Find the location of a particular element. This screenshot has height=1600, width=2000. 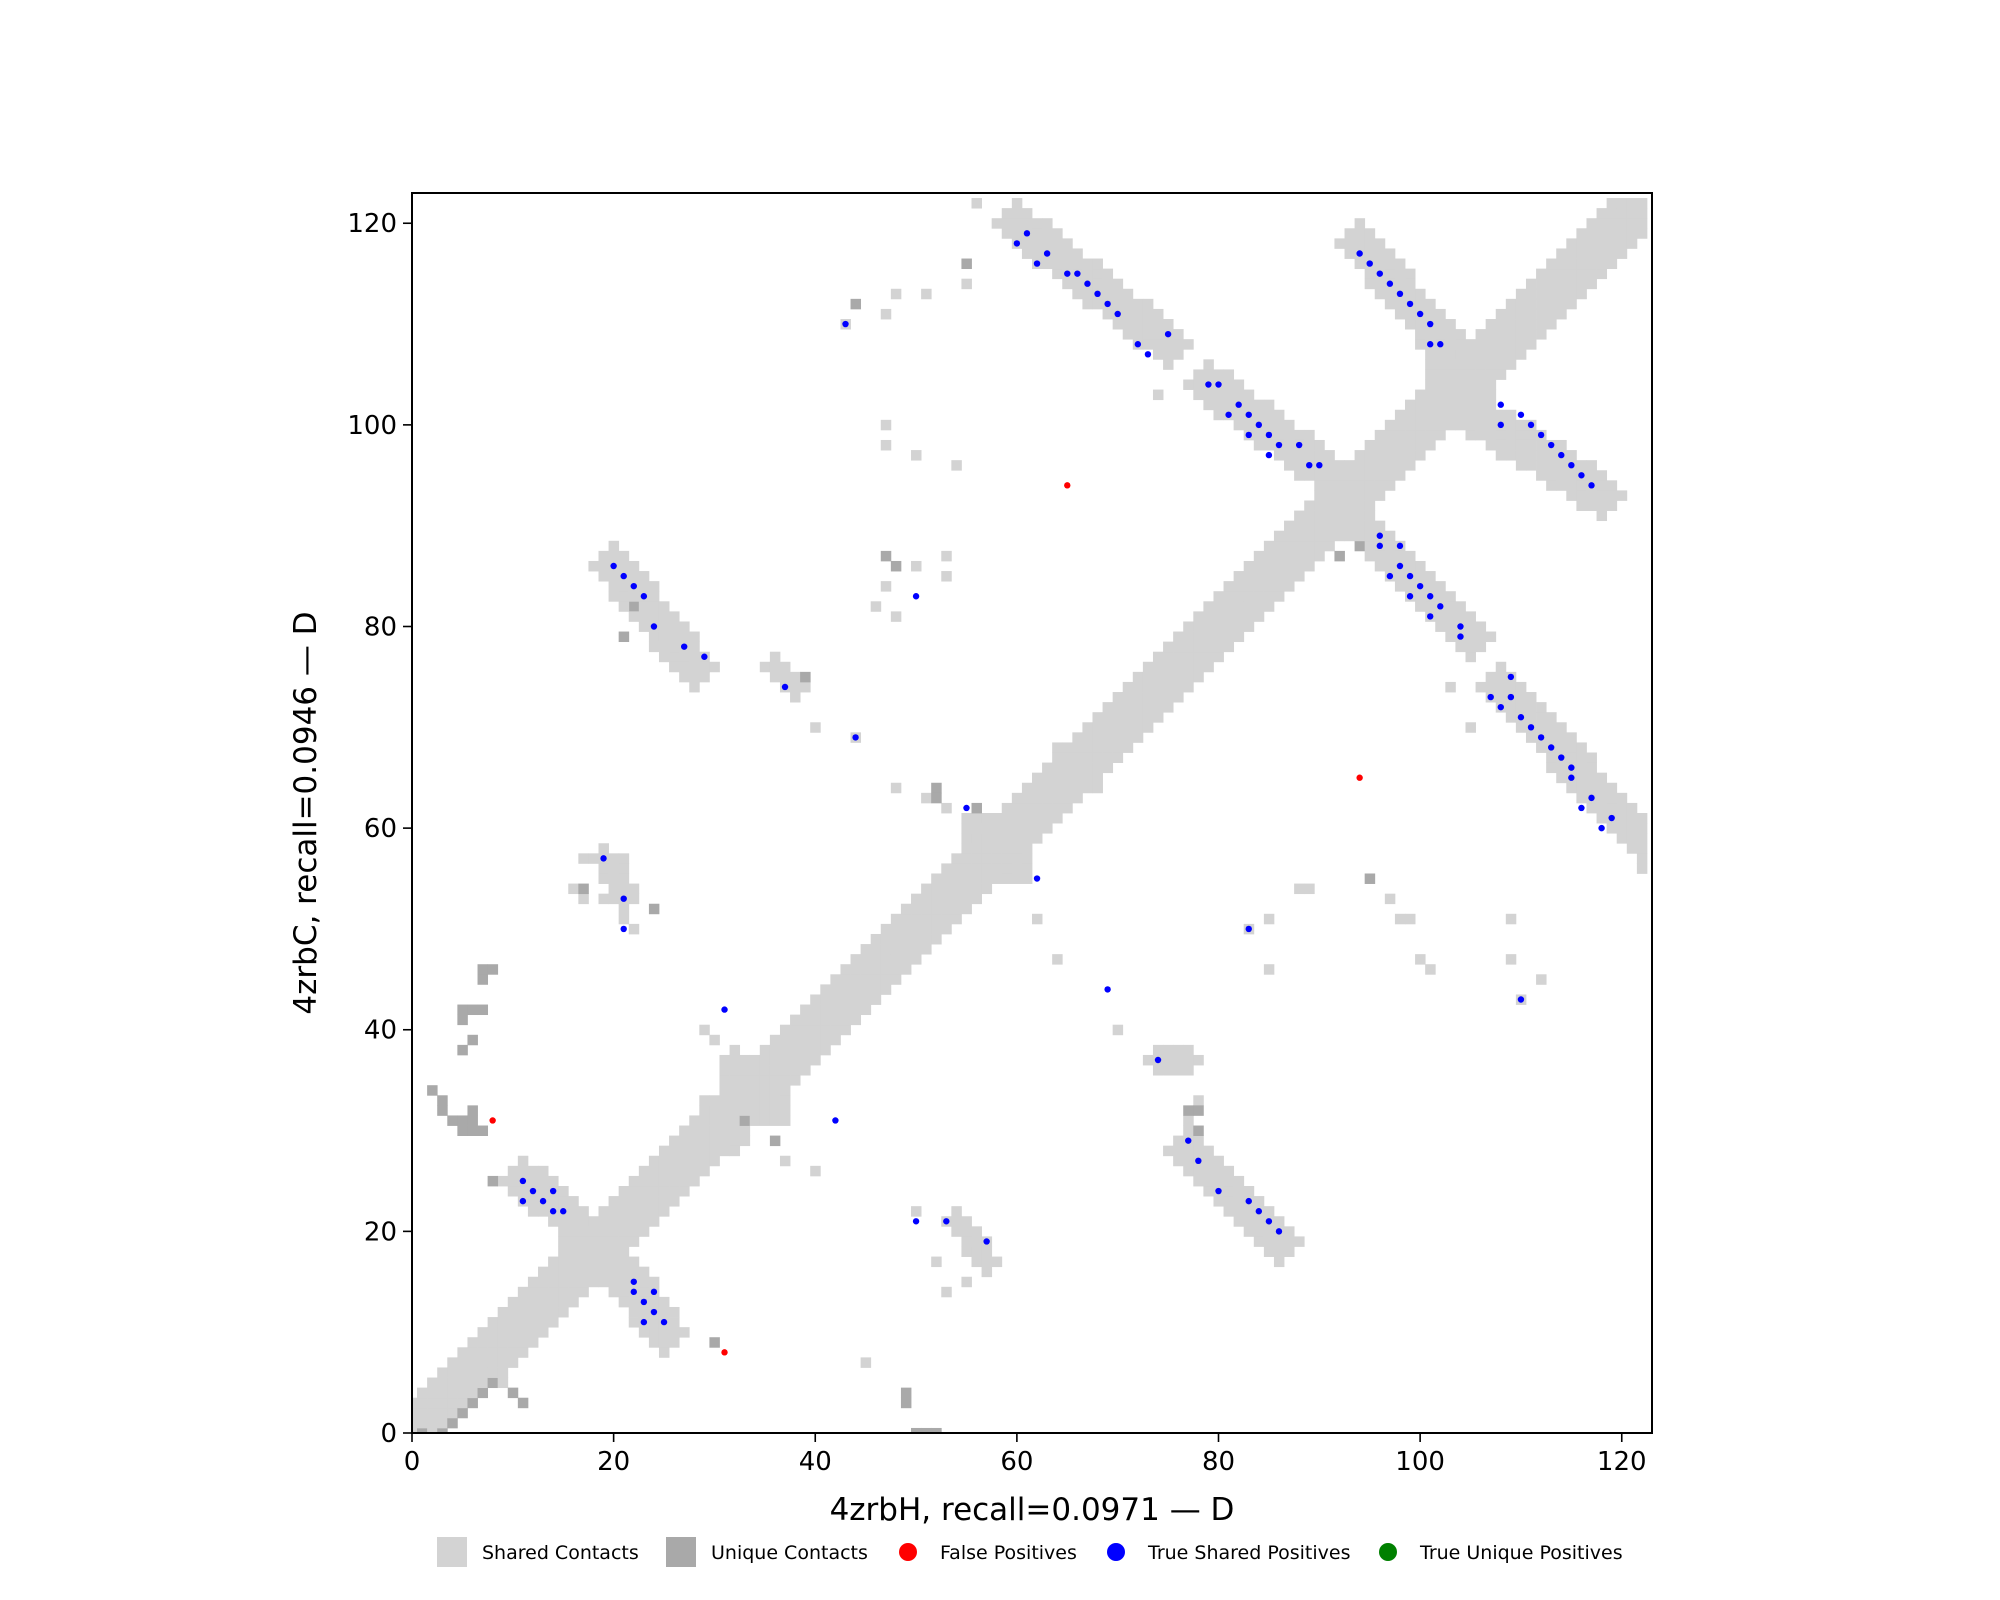

x-tick-label: 100 is located at coordinates (1420, 1462).